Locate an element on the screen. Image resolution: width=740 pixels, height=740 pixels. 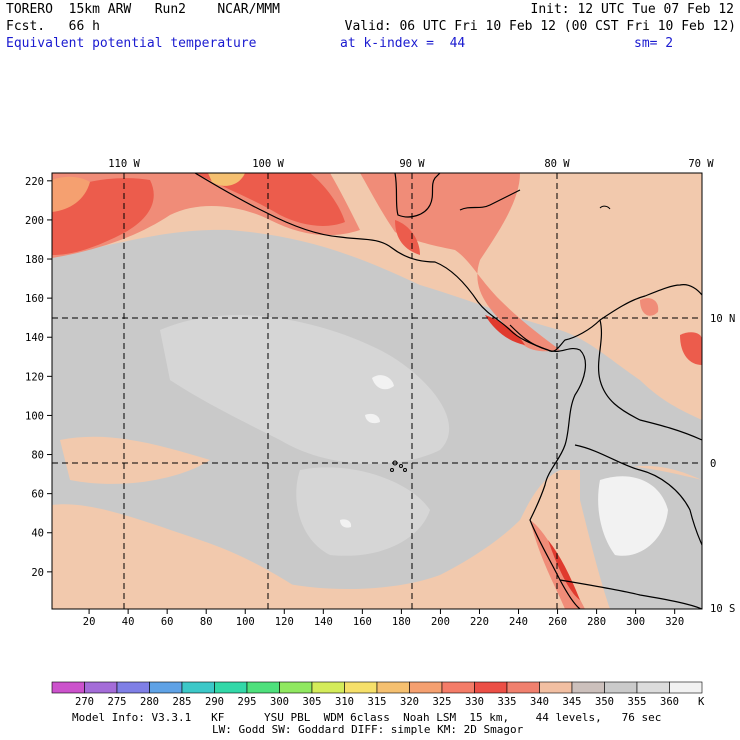
field-costa-rica is located at coordinates (505, 330).